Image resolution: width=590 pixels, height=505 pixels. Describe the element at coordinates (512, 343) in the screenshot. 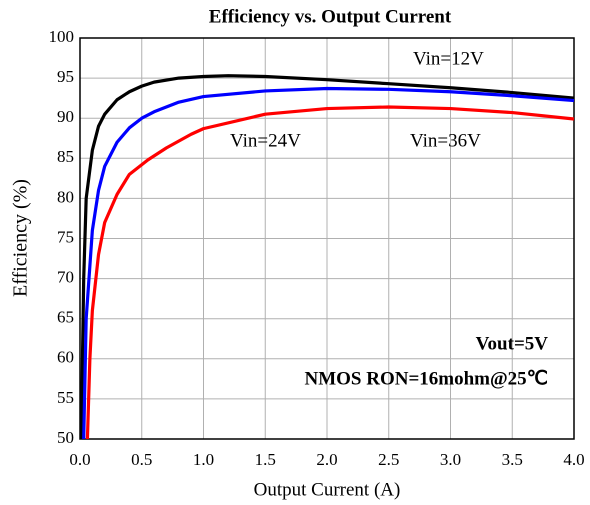

I see `annotation: Vout=5V` at that location.